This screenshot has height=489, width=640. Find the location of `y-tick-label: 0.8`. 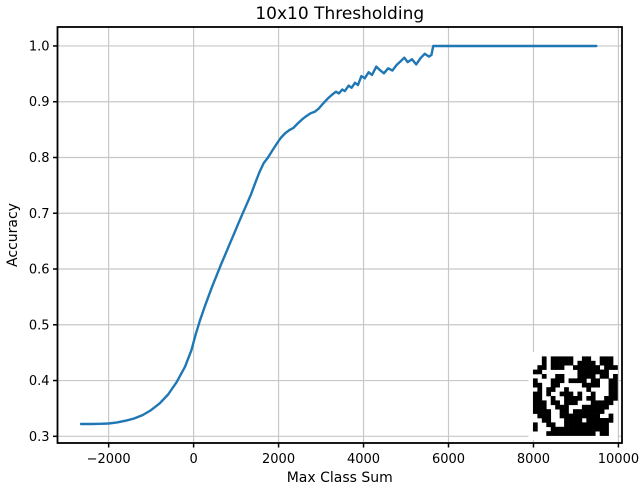

y-tick-label: 0.8 is located at coordinates (39, 158).